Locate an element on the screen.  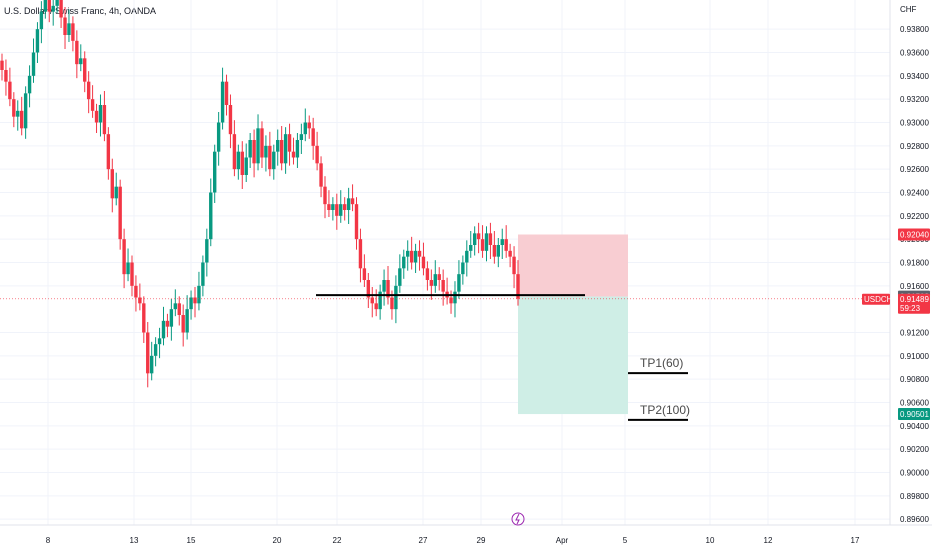
x-tick-label: 12 is located at coordinates (768, 540).